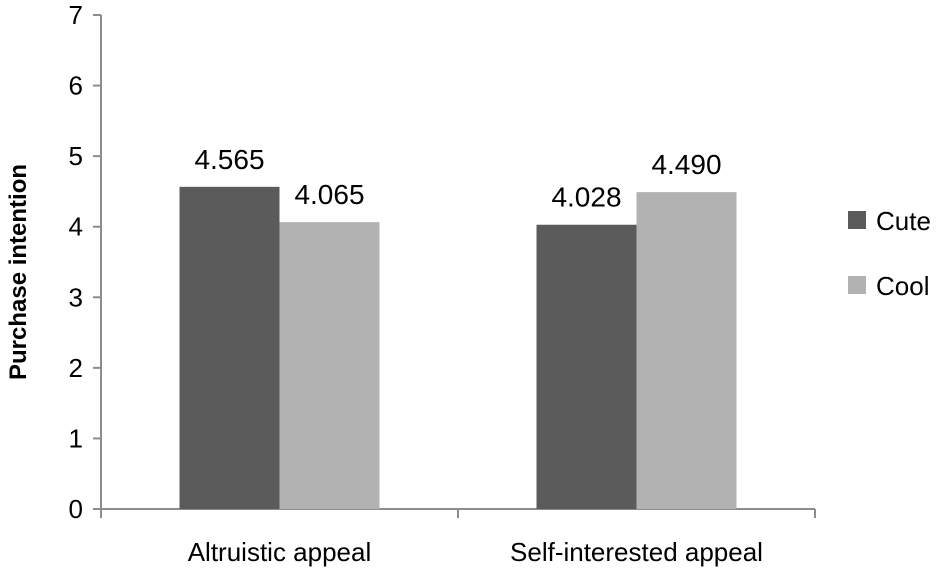 The image size is (951, 579). I want to click on x-category-label: Altruistic appeal, so click(280, 552).